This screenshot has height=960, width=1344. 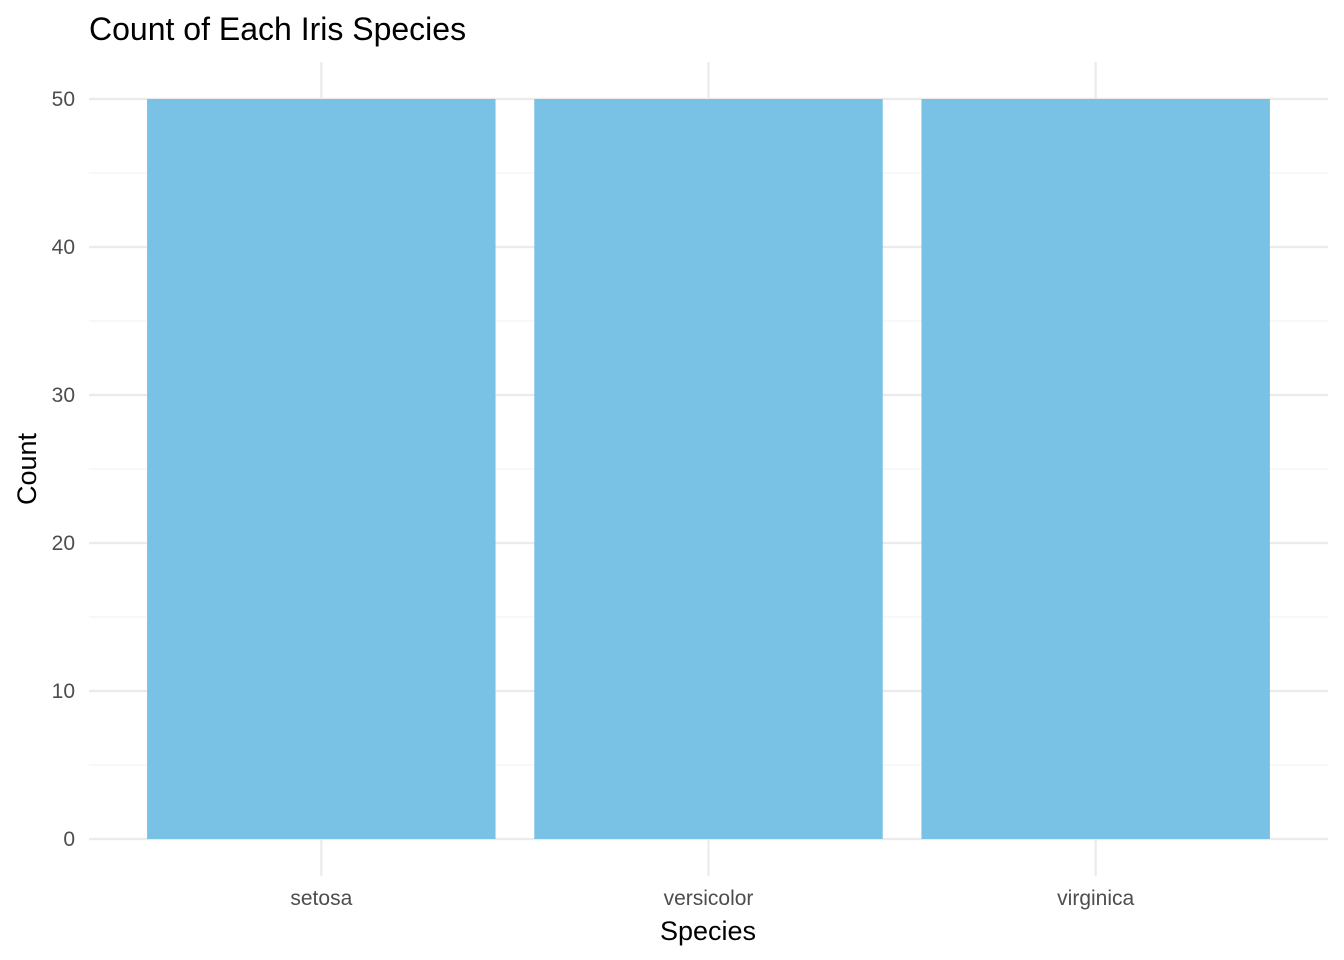 I want to click on y-tick-label: 50, so click(x=63, y=99).